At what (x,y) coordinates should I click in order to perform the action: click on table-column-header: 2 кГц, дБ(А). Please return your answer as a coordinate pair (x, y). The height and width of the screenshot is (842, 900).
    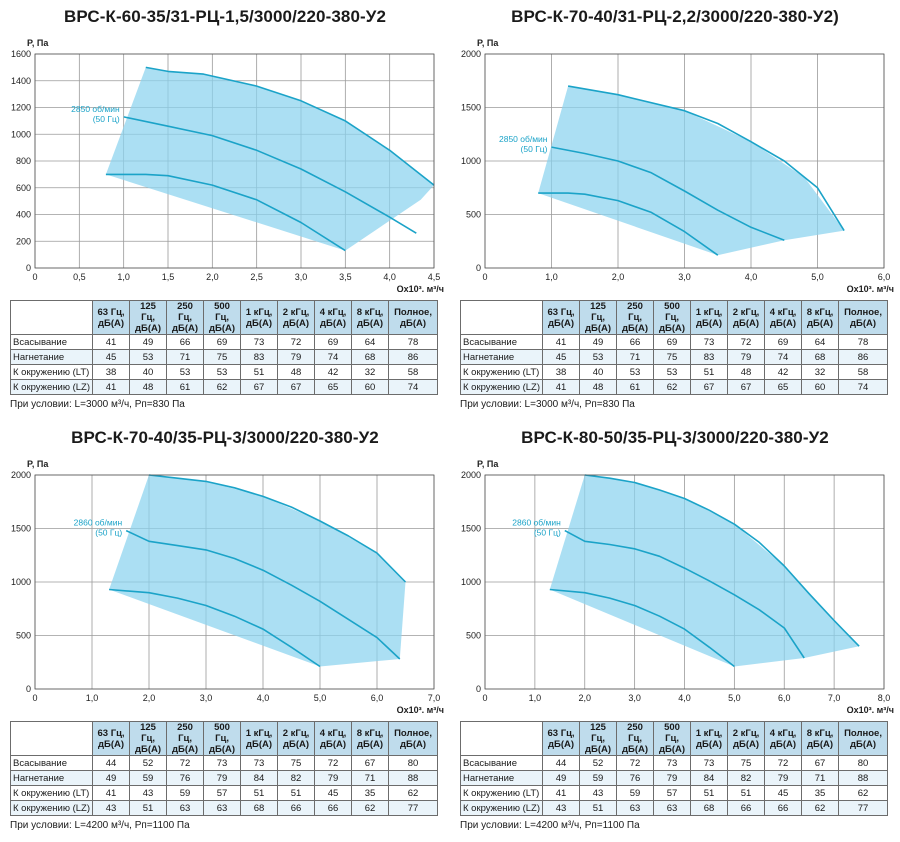
    Looking at the image, I should click on (296, 738).